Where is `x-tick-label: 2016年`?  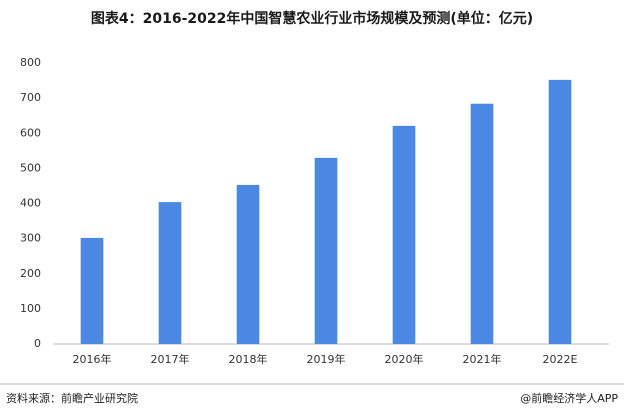
x-tick-label: 2016年 is located at coordinates (92, 359).